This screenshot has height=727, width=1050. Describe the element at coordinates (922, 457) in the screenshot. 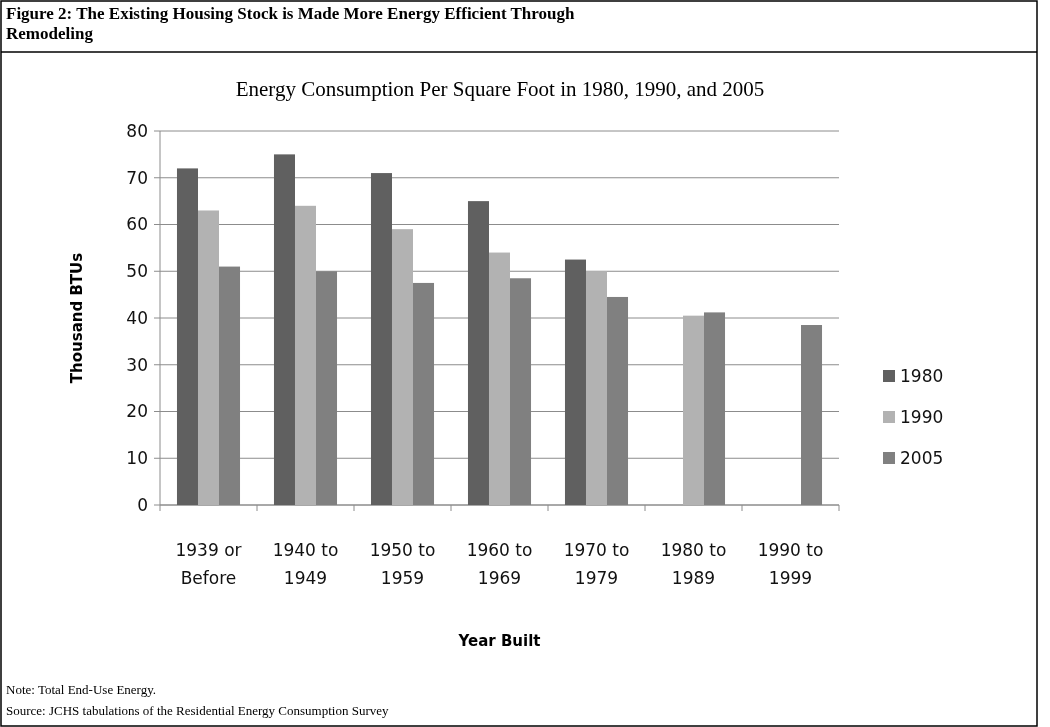

I see `legend-label: 2005` at that location.